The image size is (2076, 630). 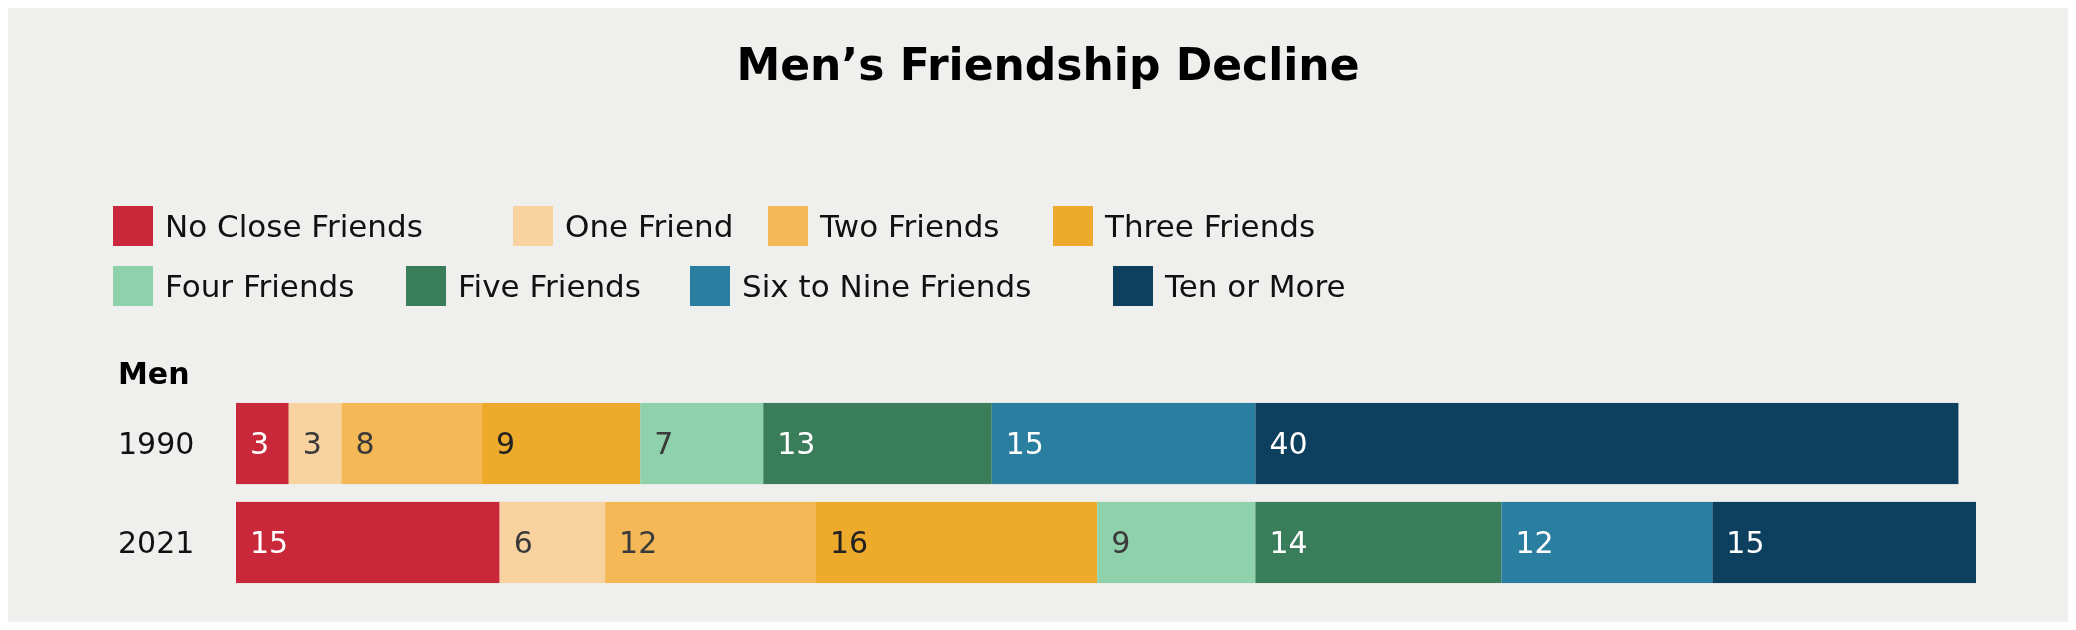 I want to click on y-tick-label: 2021, so click(x=156, y=542).